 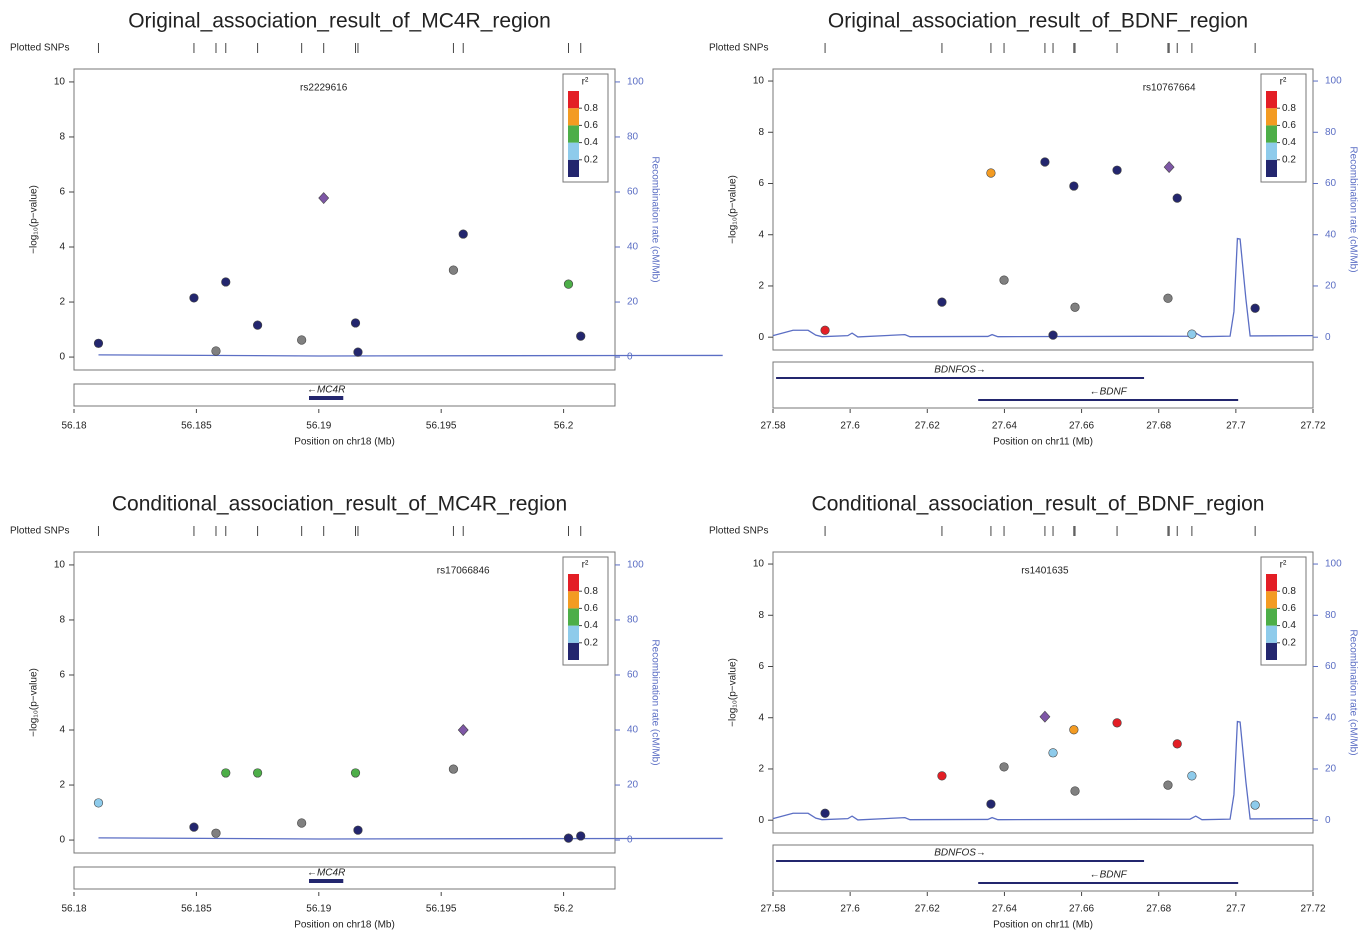 What do you see at coordinates (1043, 925) in the screenshot?
I see `x-axis-label: Position on chr11 (Mb)` at bounding box center [1043, 925].